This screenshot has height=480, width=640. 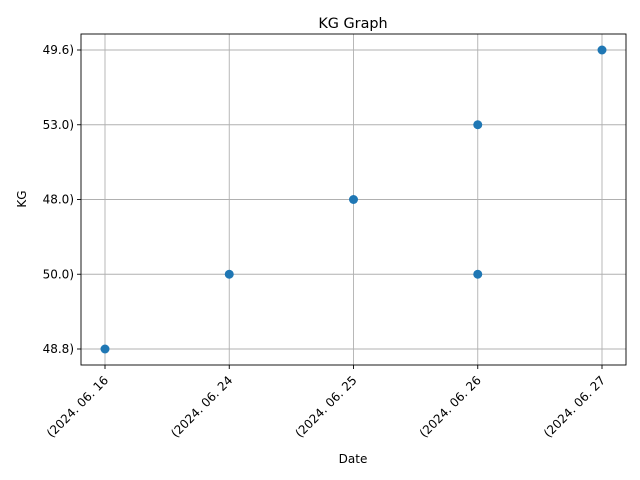 What do you see at coordinates (450, 406) in the screenshot?
I see `x-tick-label: (2024. 06. 26` at bounding box center [450, 406].